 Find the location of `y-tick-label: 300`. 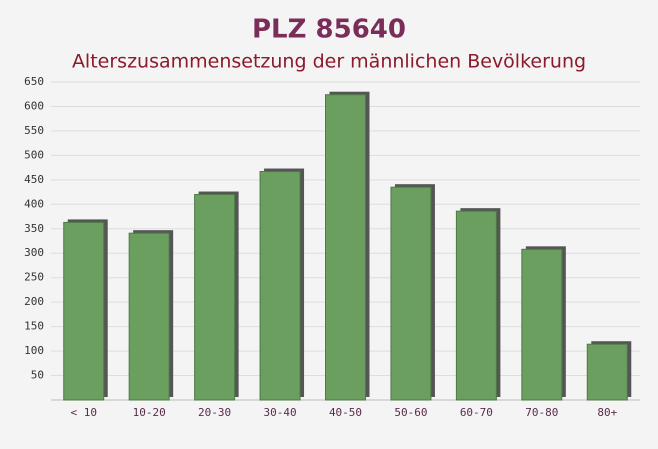

y-tick-label: 300 is located at coordinates (34, 252).